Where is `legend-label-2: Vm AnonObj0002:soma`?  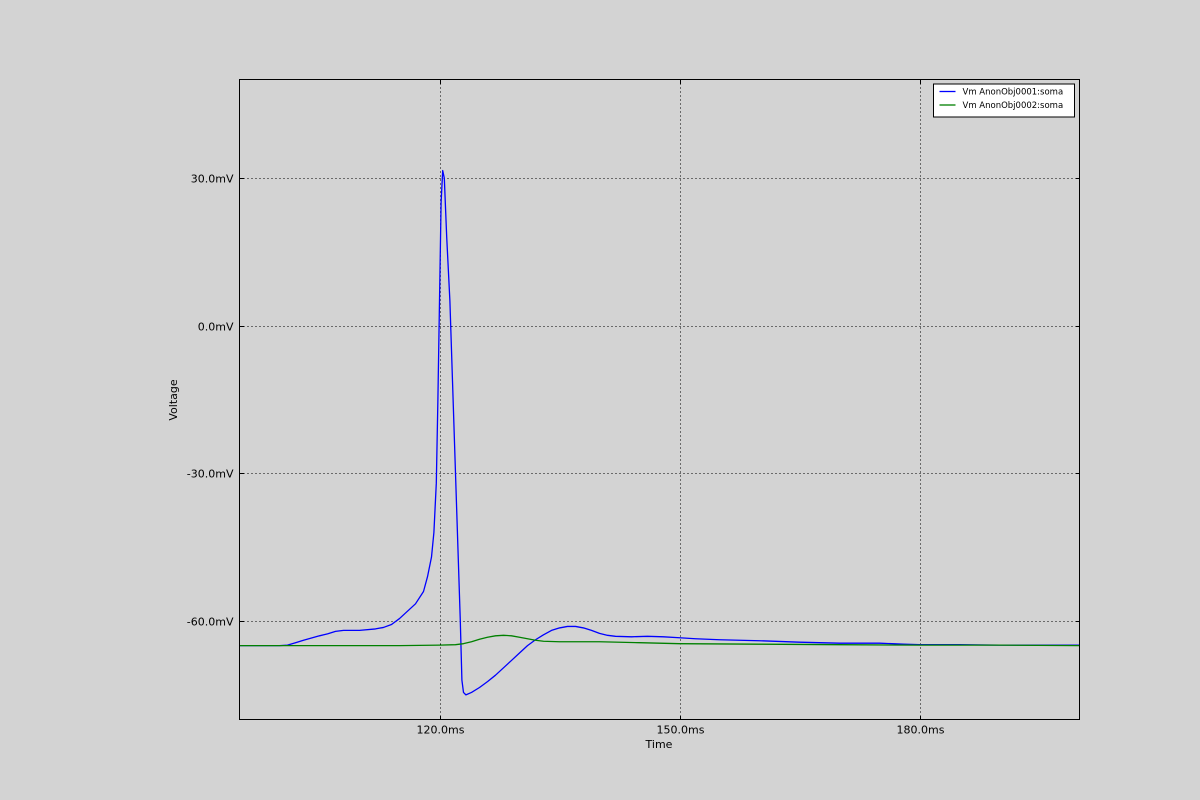 legend-label-2: Vm AnonObj0002:soma is located at coordinates (1013, 106).